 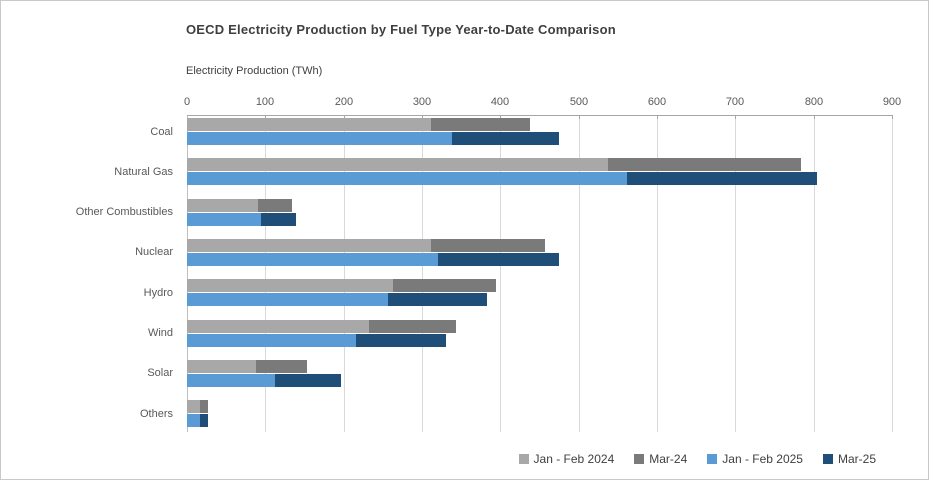 I want to click on x-axis-tick-label: 0, so click(x=187, y=102).